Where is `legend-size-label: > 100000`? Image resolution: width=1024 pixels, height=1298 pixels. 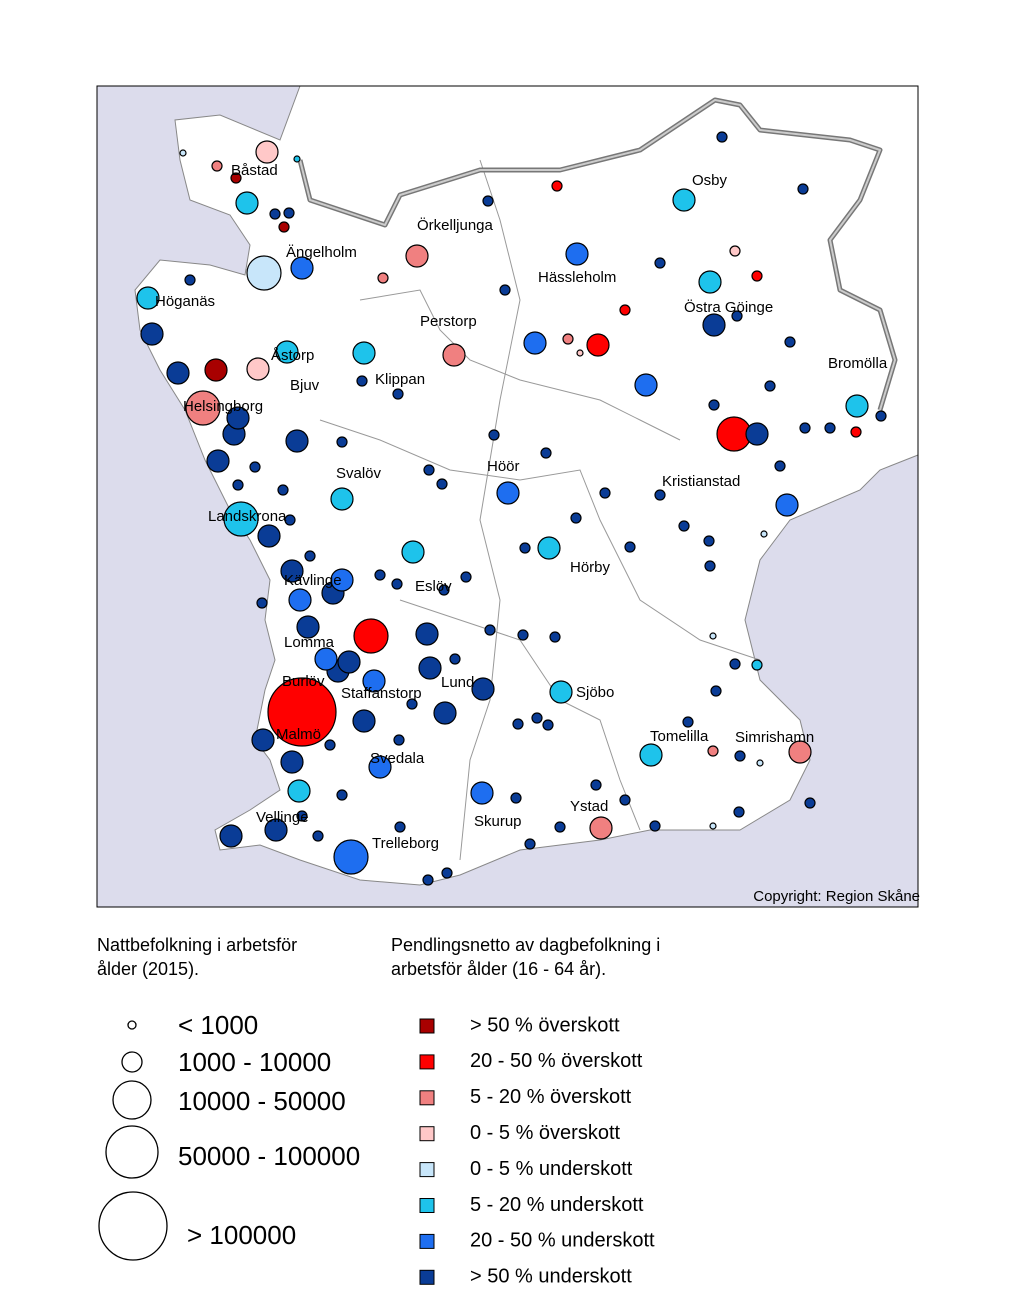 legend-size-label: > 100000 is located at coordinates (241, 1235).